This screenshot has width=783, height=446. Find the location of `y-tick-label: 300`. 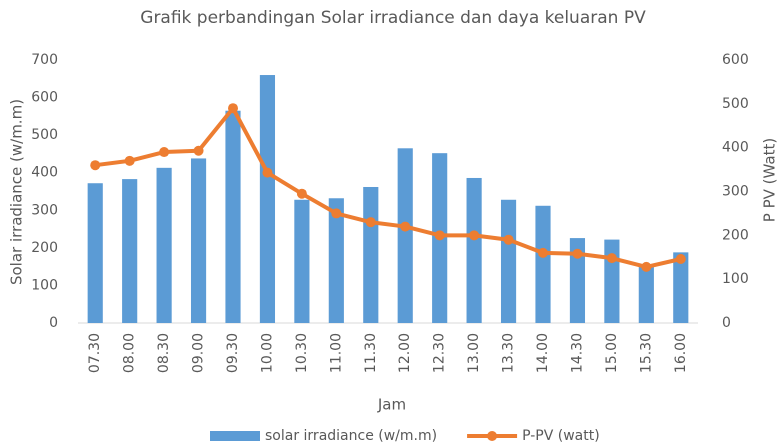

y-tick-label: 300 is located at coordinates (44, 210).